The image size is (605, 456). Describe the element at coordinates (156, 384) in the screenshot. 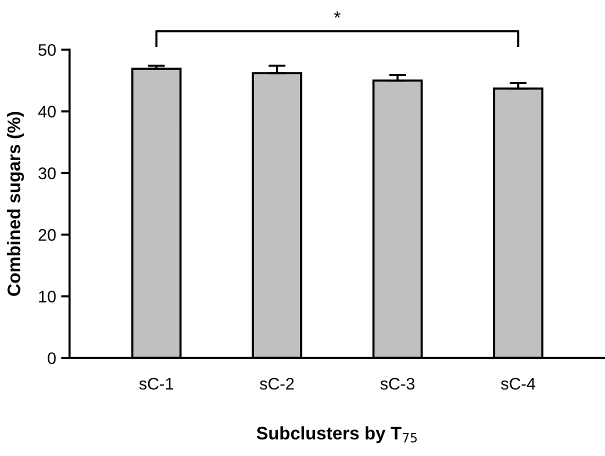

I see `x-tick-label: sC-1` at that location.